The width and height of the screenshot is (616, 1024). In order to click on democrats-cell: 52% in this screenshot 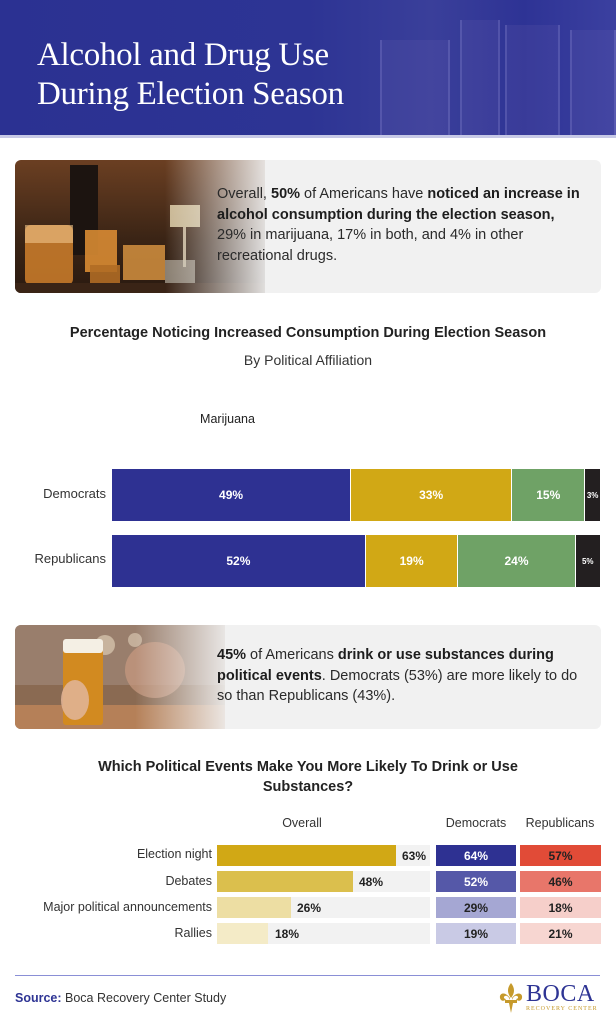, I will do `click(476, 881)`.